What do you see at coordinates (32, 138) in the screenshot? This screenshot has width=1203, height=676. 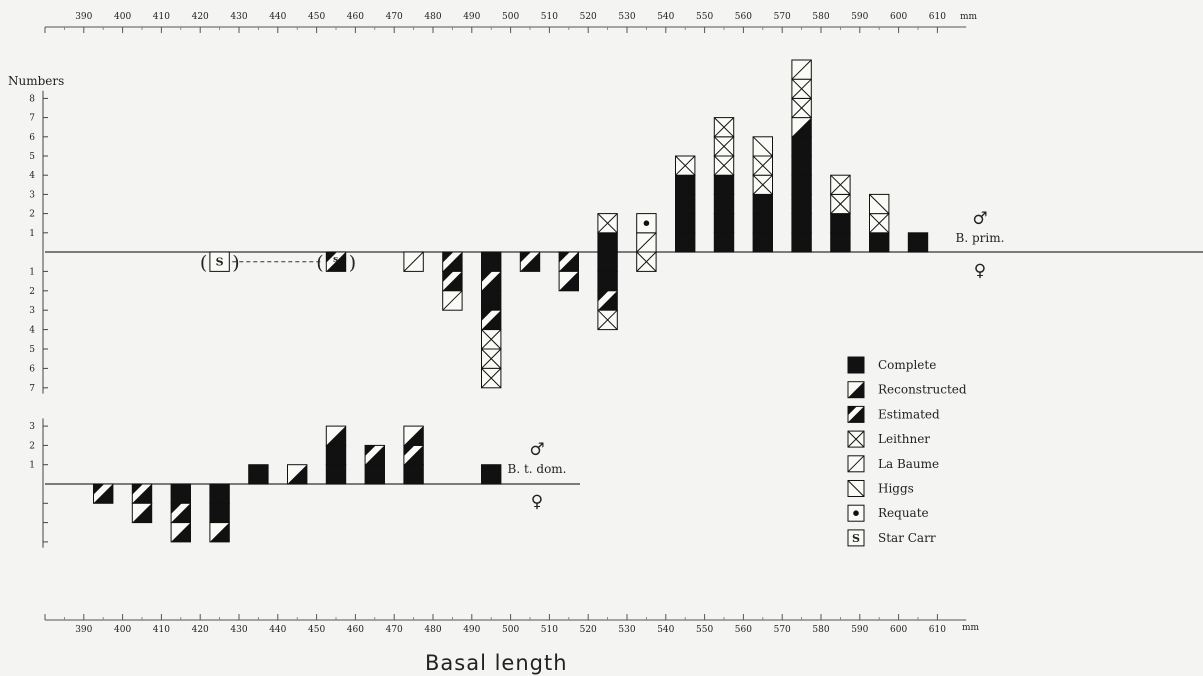 I see `y-tick-label: 6` at bounding box center [32, 138].